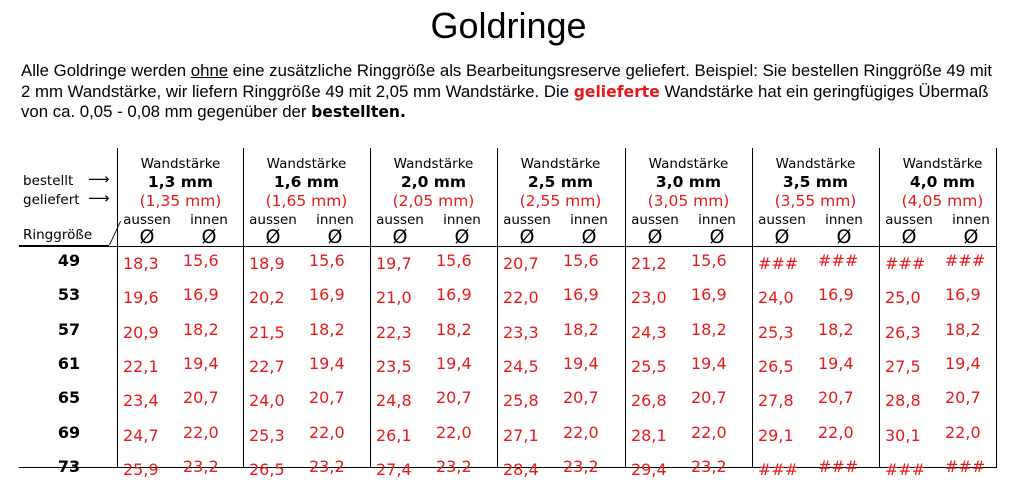  What do you see at coordinates (815, 182) in the screenshot?
I see `ordered-thickness: 3,5 mm` at bounding box center [815, 182].